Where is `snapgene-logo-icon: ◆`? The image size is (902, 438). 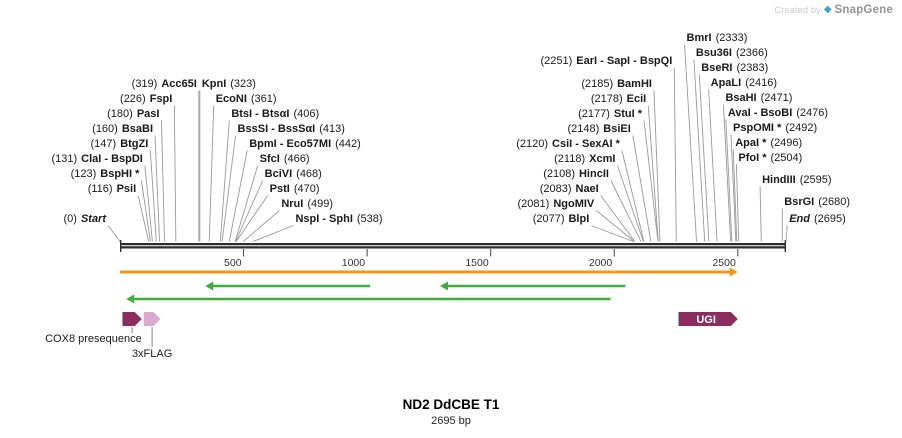
snapgene-logo-icon: ◆ is located at coordinates (827, 9).